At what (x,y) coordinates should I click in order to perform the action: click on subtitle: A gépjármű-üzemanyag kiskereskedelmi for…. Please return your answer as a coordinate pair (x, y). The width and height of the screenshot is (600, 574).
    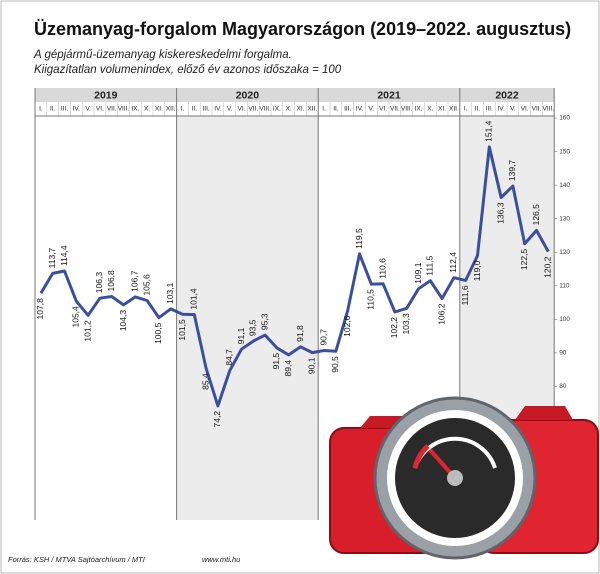
    Looking at the image, I should click on (162, 55).